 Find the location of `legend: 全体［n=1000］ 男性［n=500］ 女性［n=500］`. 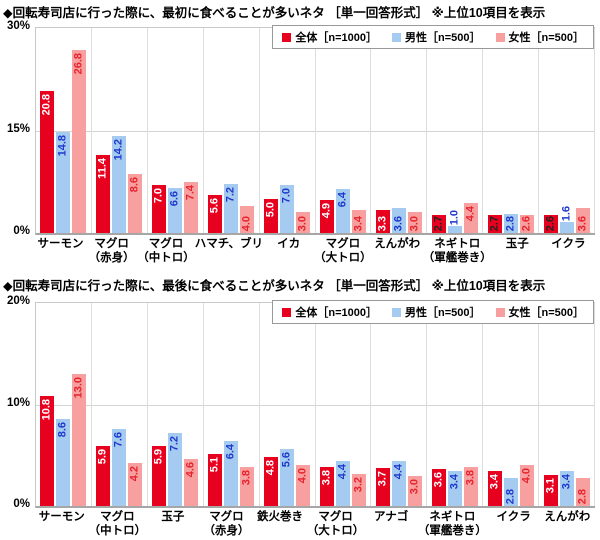

legend: 全体［n=1000］ 男性［n=500］ 女性［n=500］ is located at coordinates (433, 312).